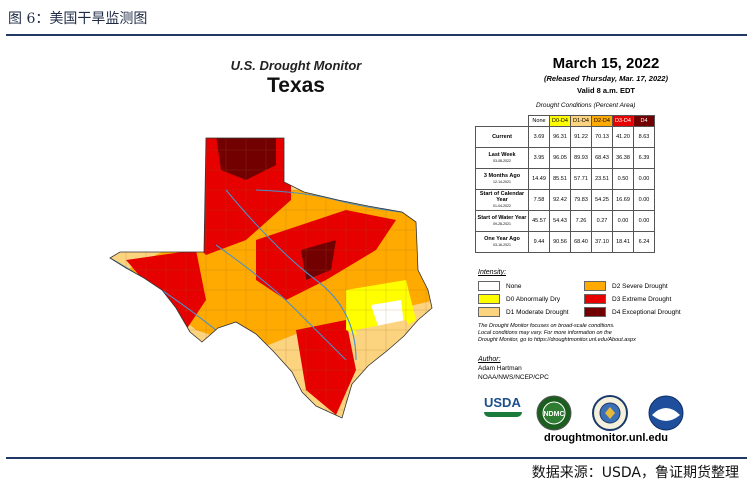  What do you see at coordinates (623, 121) in the screenshot?
I see `col-d3-d4: D3-D4` at bounding box center [623, 121].